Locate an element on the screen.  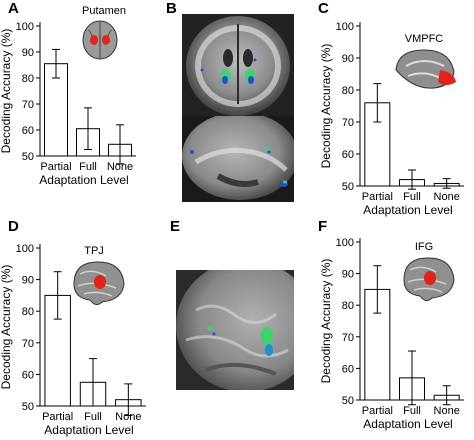
panel-letter-e: E is located at coordinates (175, 226).